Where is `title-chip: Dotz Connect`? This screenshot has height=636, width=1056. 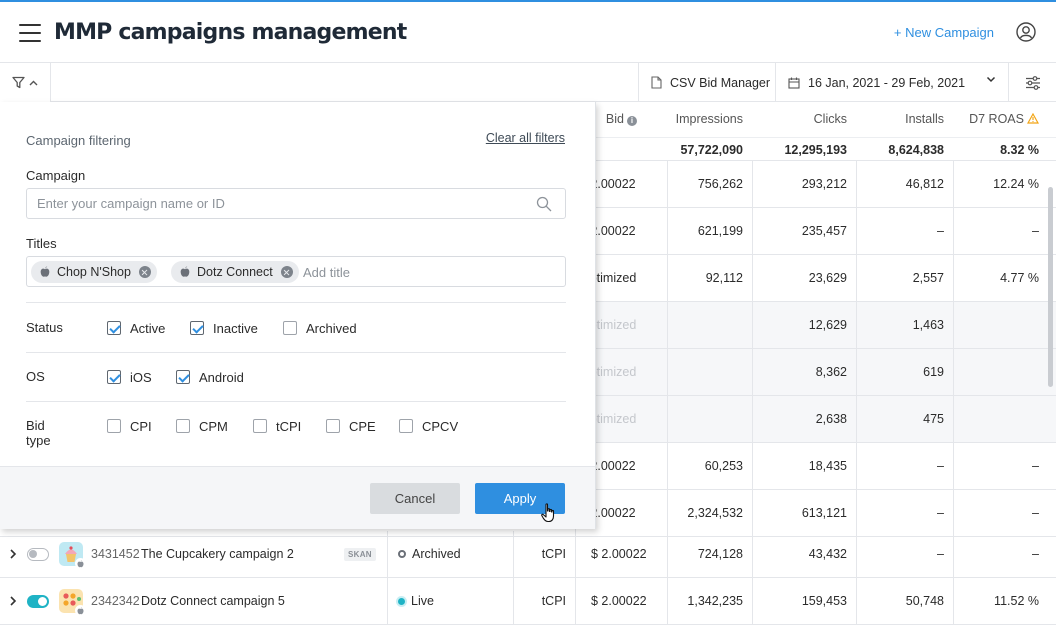
title-chip: Dotz Connect is located at coordinates (235, 272).